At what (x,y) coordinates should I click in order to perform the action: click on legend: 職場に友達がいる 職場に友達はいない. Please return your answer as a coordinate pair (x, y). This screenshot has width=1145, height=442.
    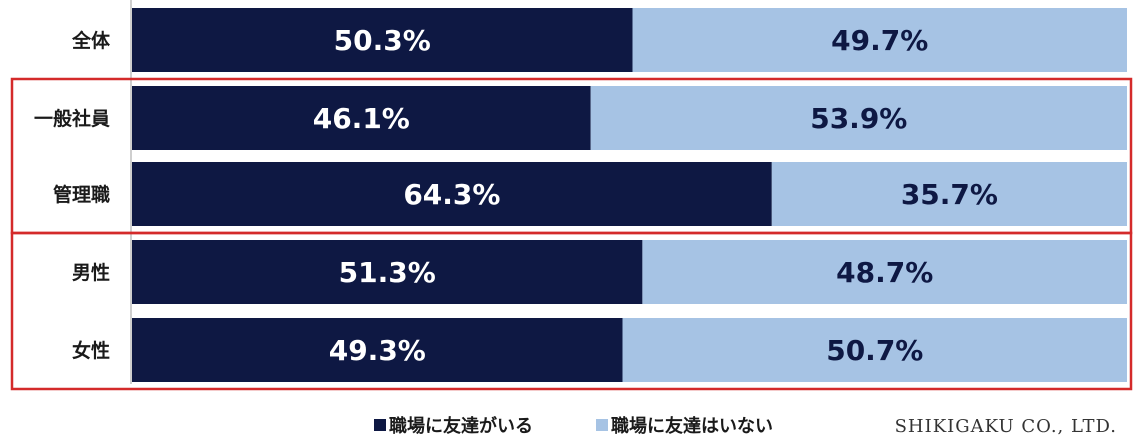
    Looking at the image, I should click on (573, 426).